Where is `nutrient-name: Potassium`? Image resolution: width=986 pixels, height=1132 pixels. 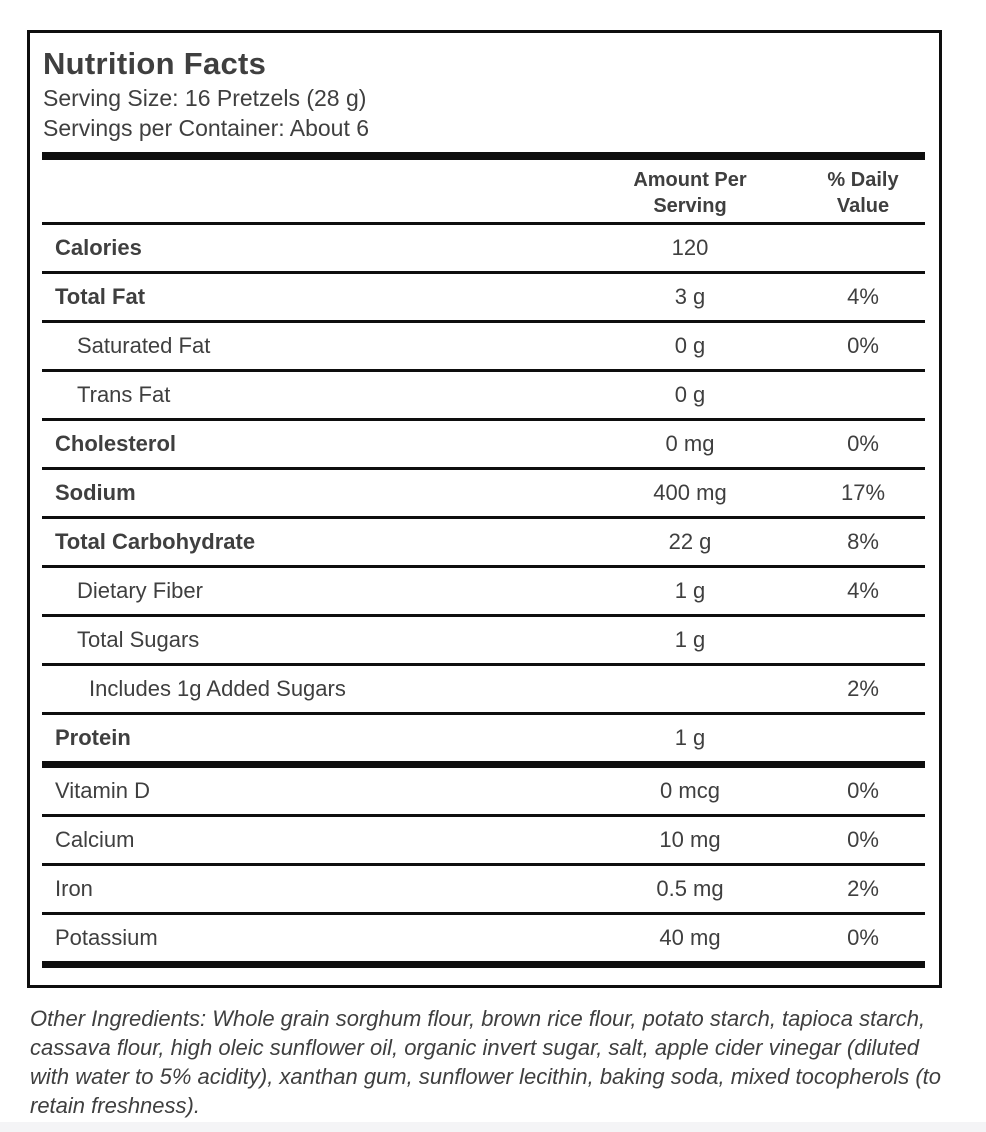 nutrient-name: Potassium is located at coordinates (106, 937).